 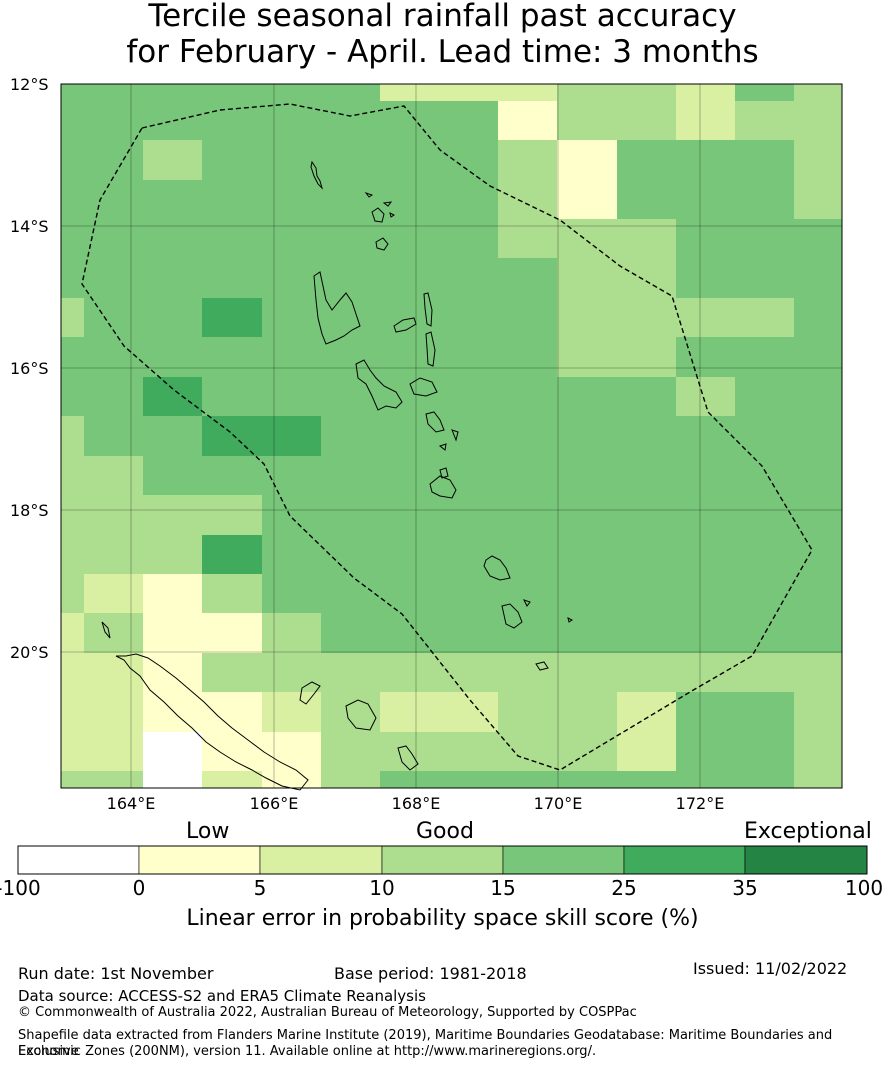 I want to click on colorbar-tick: 35, so click(x=745, y=888).